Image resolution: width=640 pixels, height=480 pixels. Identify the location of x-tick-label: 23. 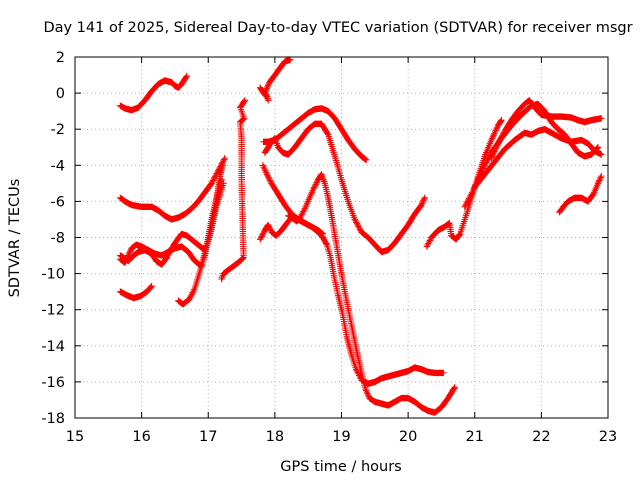
(608, 437).